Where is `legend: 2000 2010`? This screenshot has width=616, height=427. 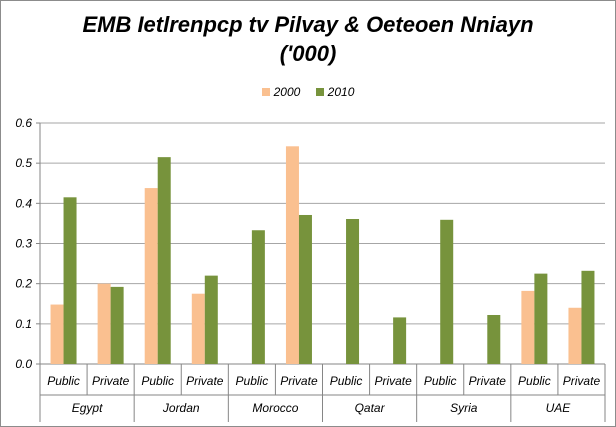
legend: 2000 2010 is located at coordinates (308, 92).